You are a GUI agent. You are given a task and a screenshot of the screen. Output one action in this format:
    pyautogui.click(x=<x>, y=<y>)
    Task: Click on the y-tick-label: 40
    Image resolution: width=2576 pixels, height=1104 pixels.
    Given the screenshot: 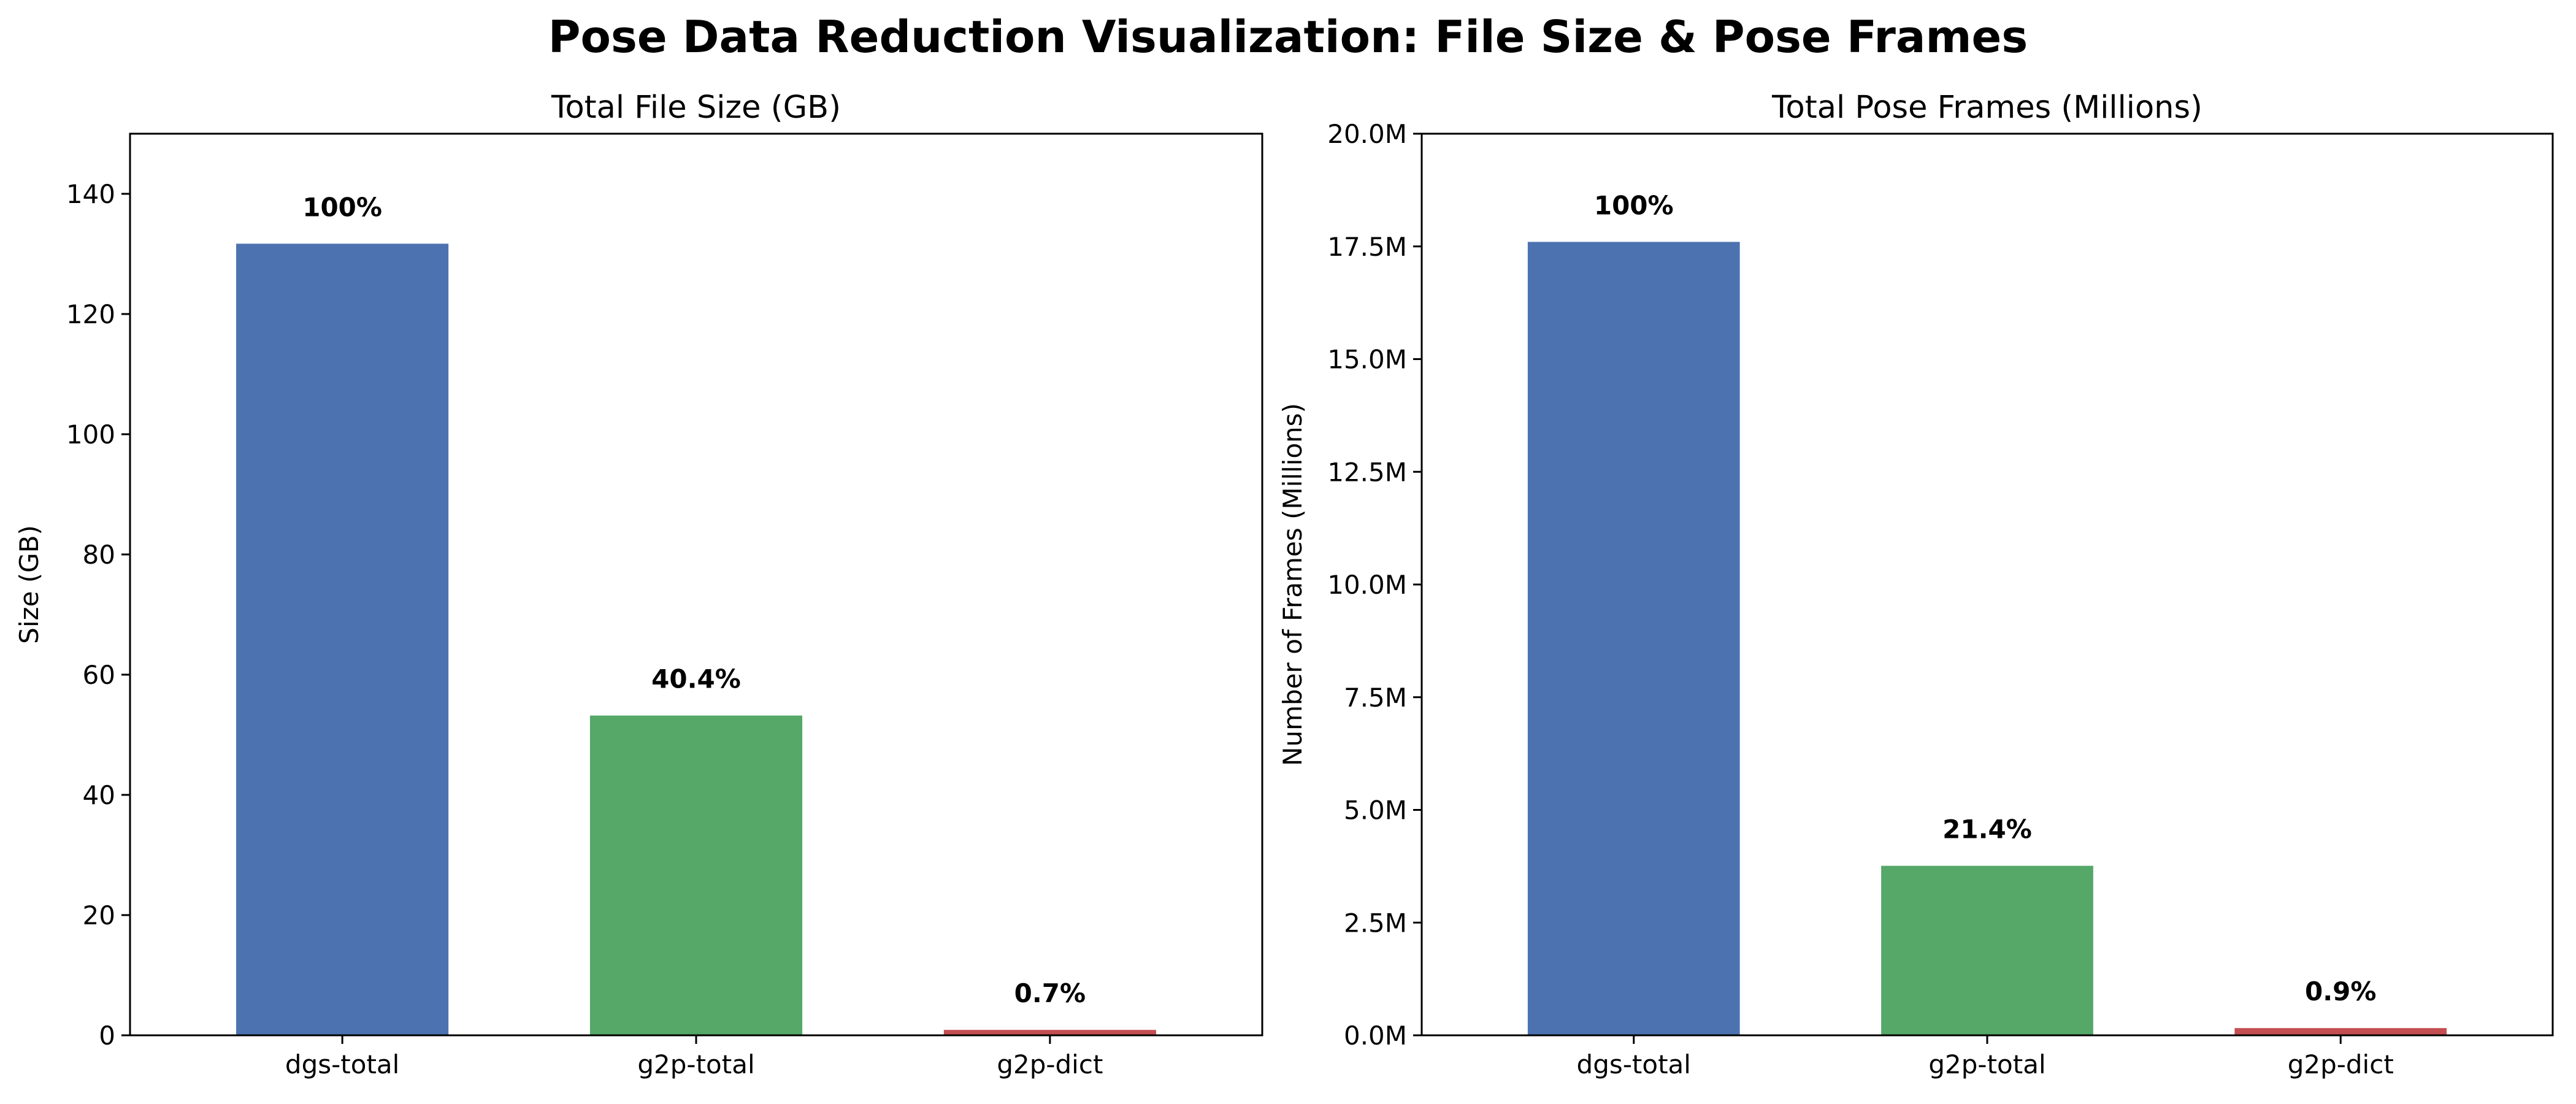 What is the action you would take?
    pyautogui.click(x=99, y=795)
    